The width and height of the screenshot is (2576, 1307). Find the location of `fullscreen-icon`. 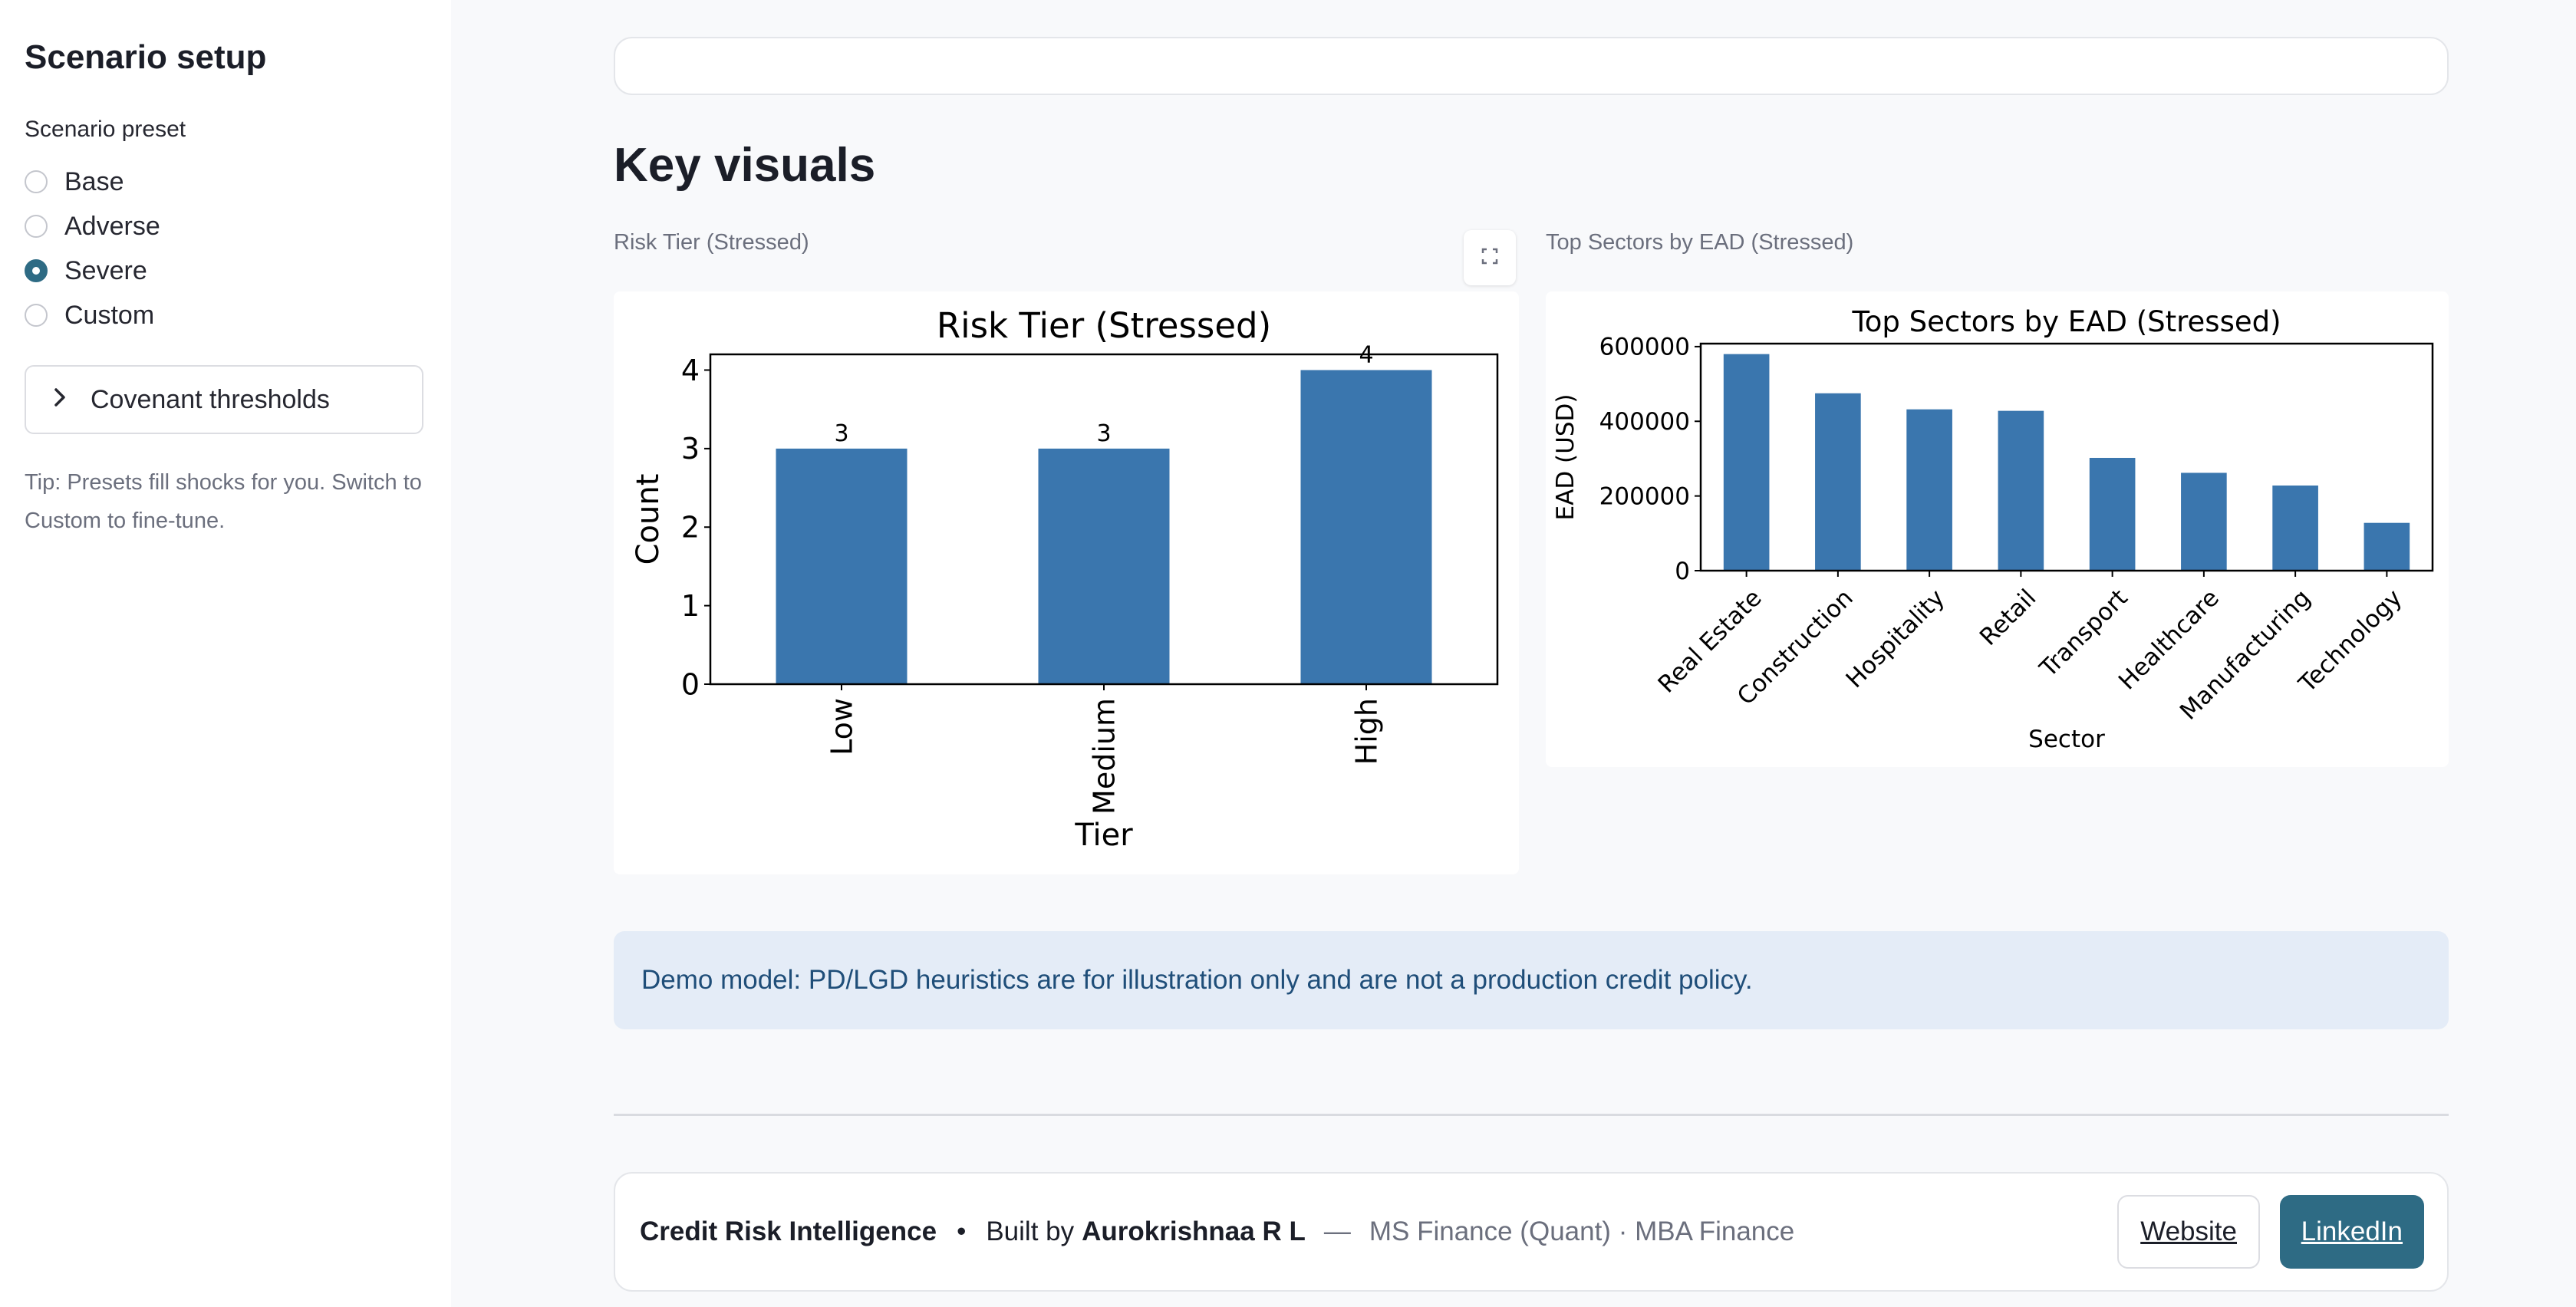

fullscreen-icon is located at coordinates (1489, 258).